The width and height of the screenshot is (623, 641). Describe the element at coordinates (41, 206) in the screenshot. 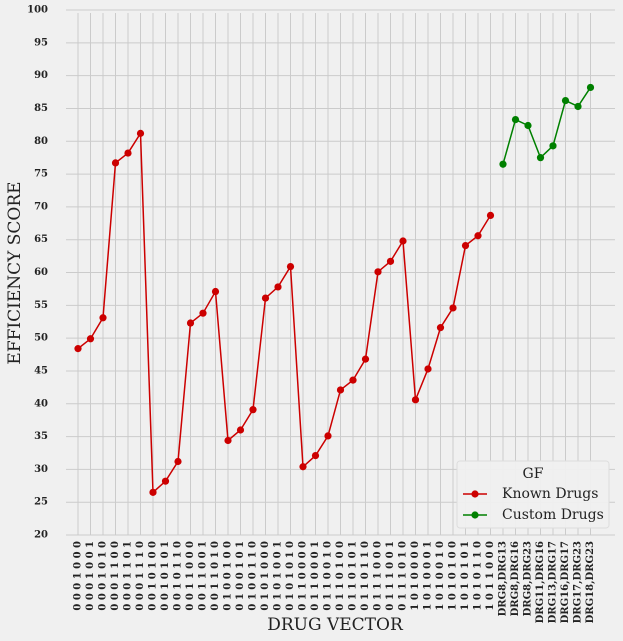

I see `y-tick-label: 70` at that location.